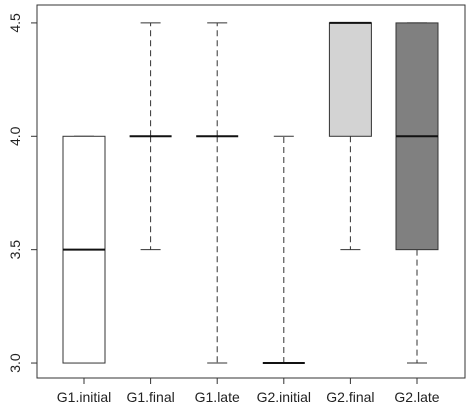 This screenshot has width=474, height=418. What do you see at coordinates (15, 363) in the screenshot?
I see `y-tick-label: 3.0` at bounding box center [15, 363].